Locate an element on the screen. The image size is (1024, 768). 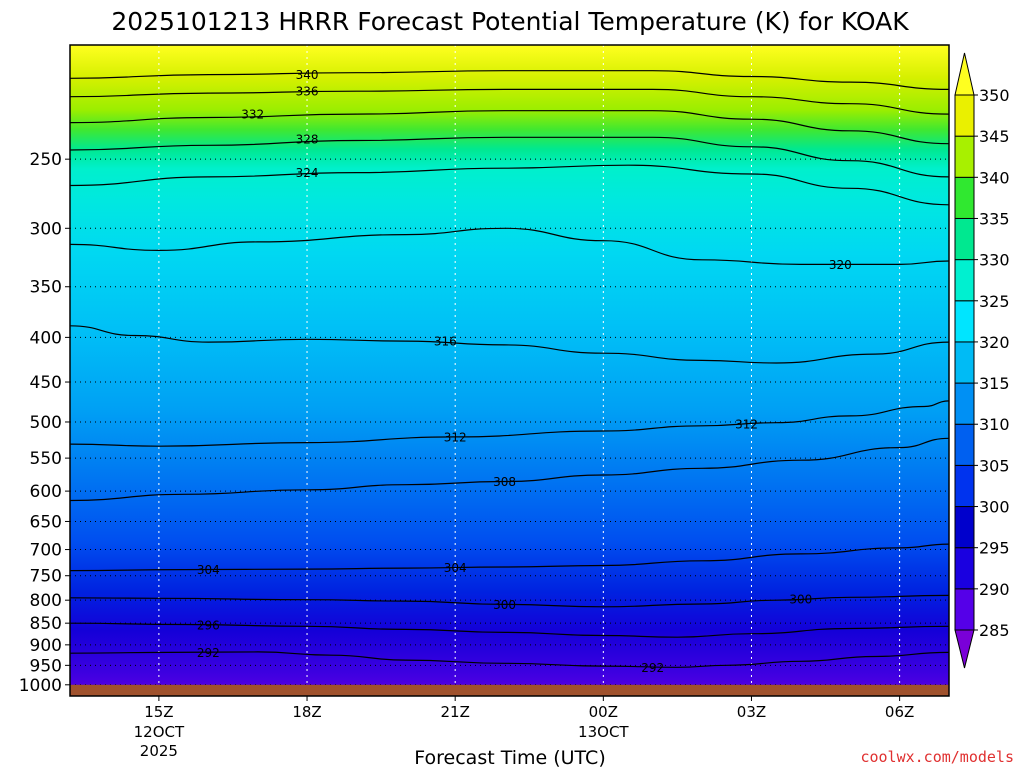
colorbar-label: 295 is located at coordinates (994, 548).